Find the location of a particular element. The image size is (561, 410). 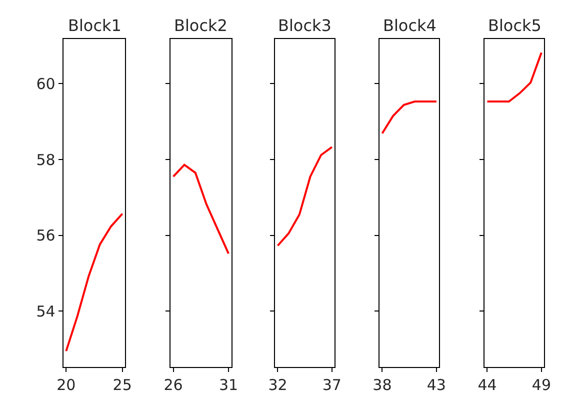

x-tick-label: 25 is located at coordinates (122, 385).